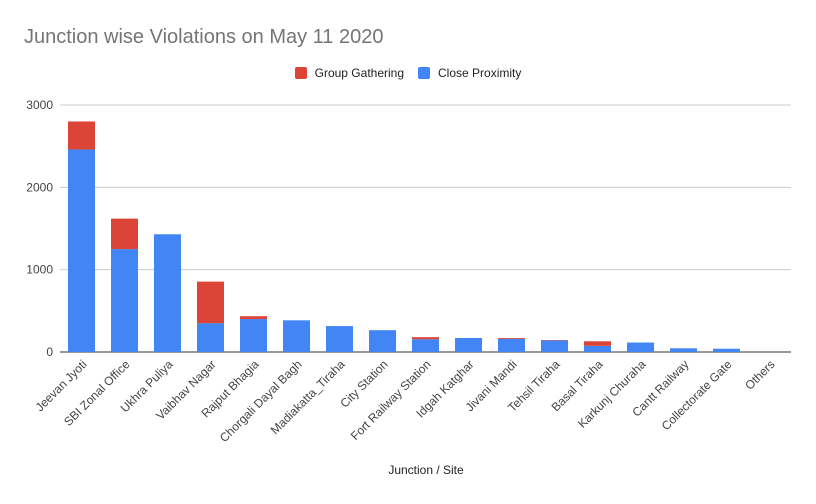  What do you see at coordinates (391, 400) in the screenshot?
I see `x-tick-label: Fort Railway Station` at bounding box center [391, 400].